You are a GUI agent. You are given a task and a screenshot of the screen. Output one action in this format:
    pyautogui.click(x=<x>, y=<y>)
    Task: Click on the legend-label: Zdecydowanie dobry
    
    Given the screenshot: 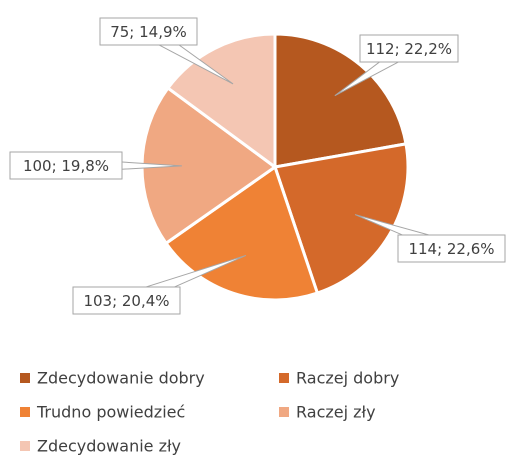 What is the action you would take?
    pyautogui.click(x=121, y=378)
    